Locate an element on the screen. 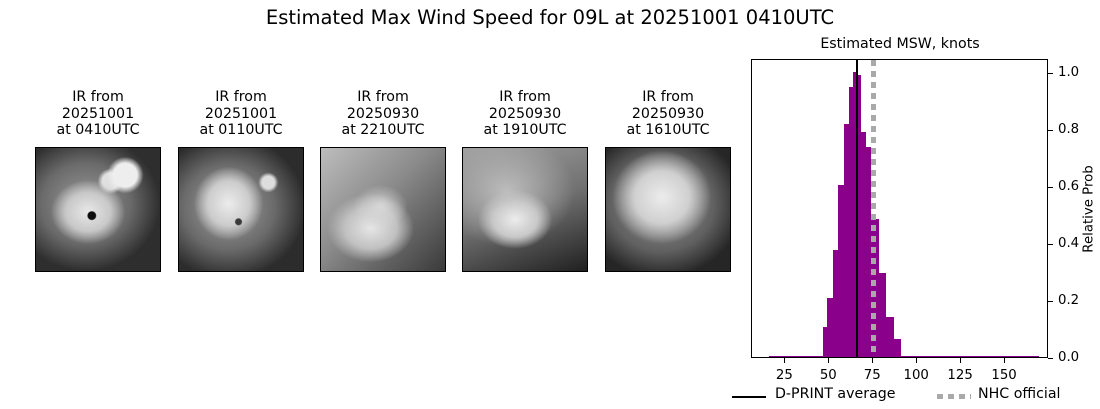 This screenshot has width=1100, height=409. legend-label-nhc: NHC official is located at coordinates (1019, 394).